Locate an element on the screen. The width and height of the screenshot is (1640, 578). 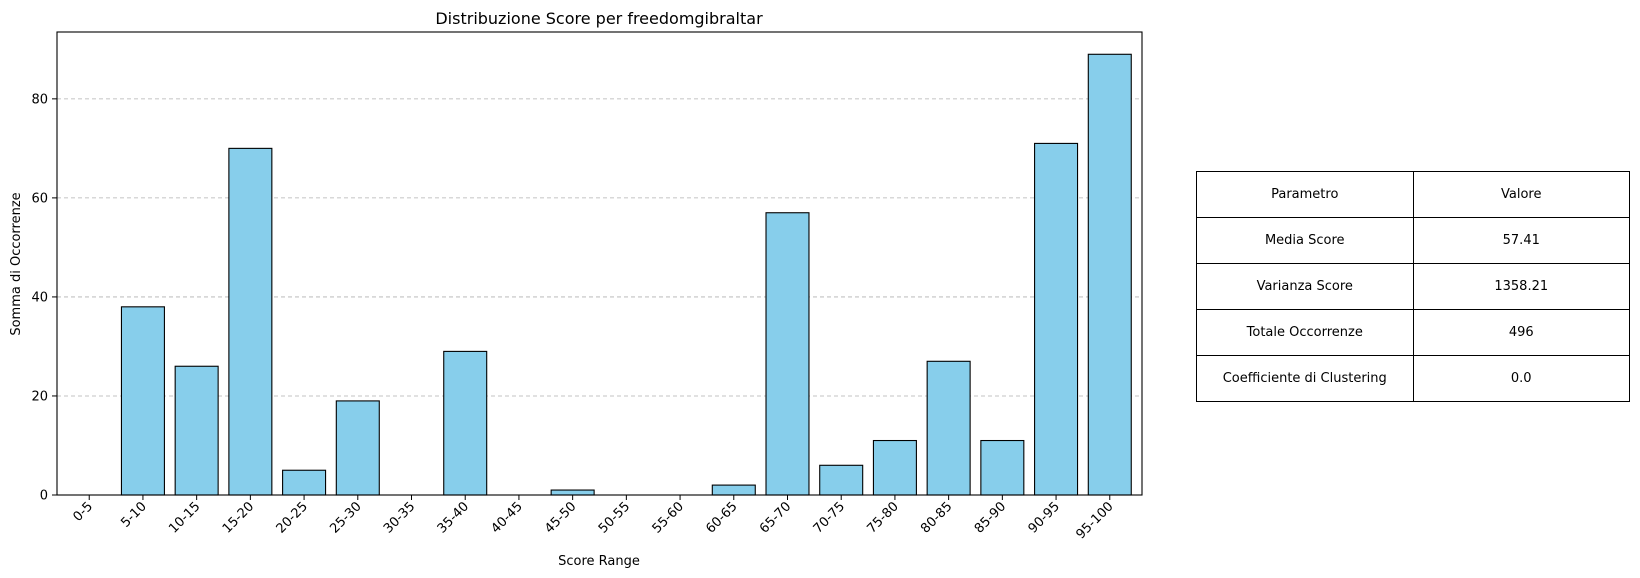
table-cell-param: Totale Occorrenze is located at coordinates (1305, 332).